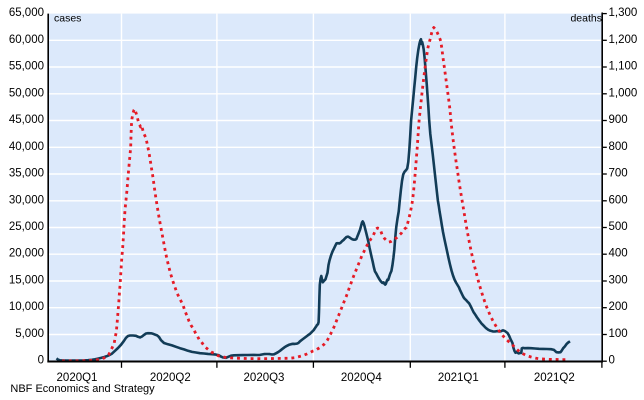 The width and height of the screenshot is (644, 400). I want to click on svg-text: 2020Q4, so click(362, 378).